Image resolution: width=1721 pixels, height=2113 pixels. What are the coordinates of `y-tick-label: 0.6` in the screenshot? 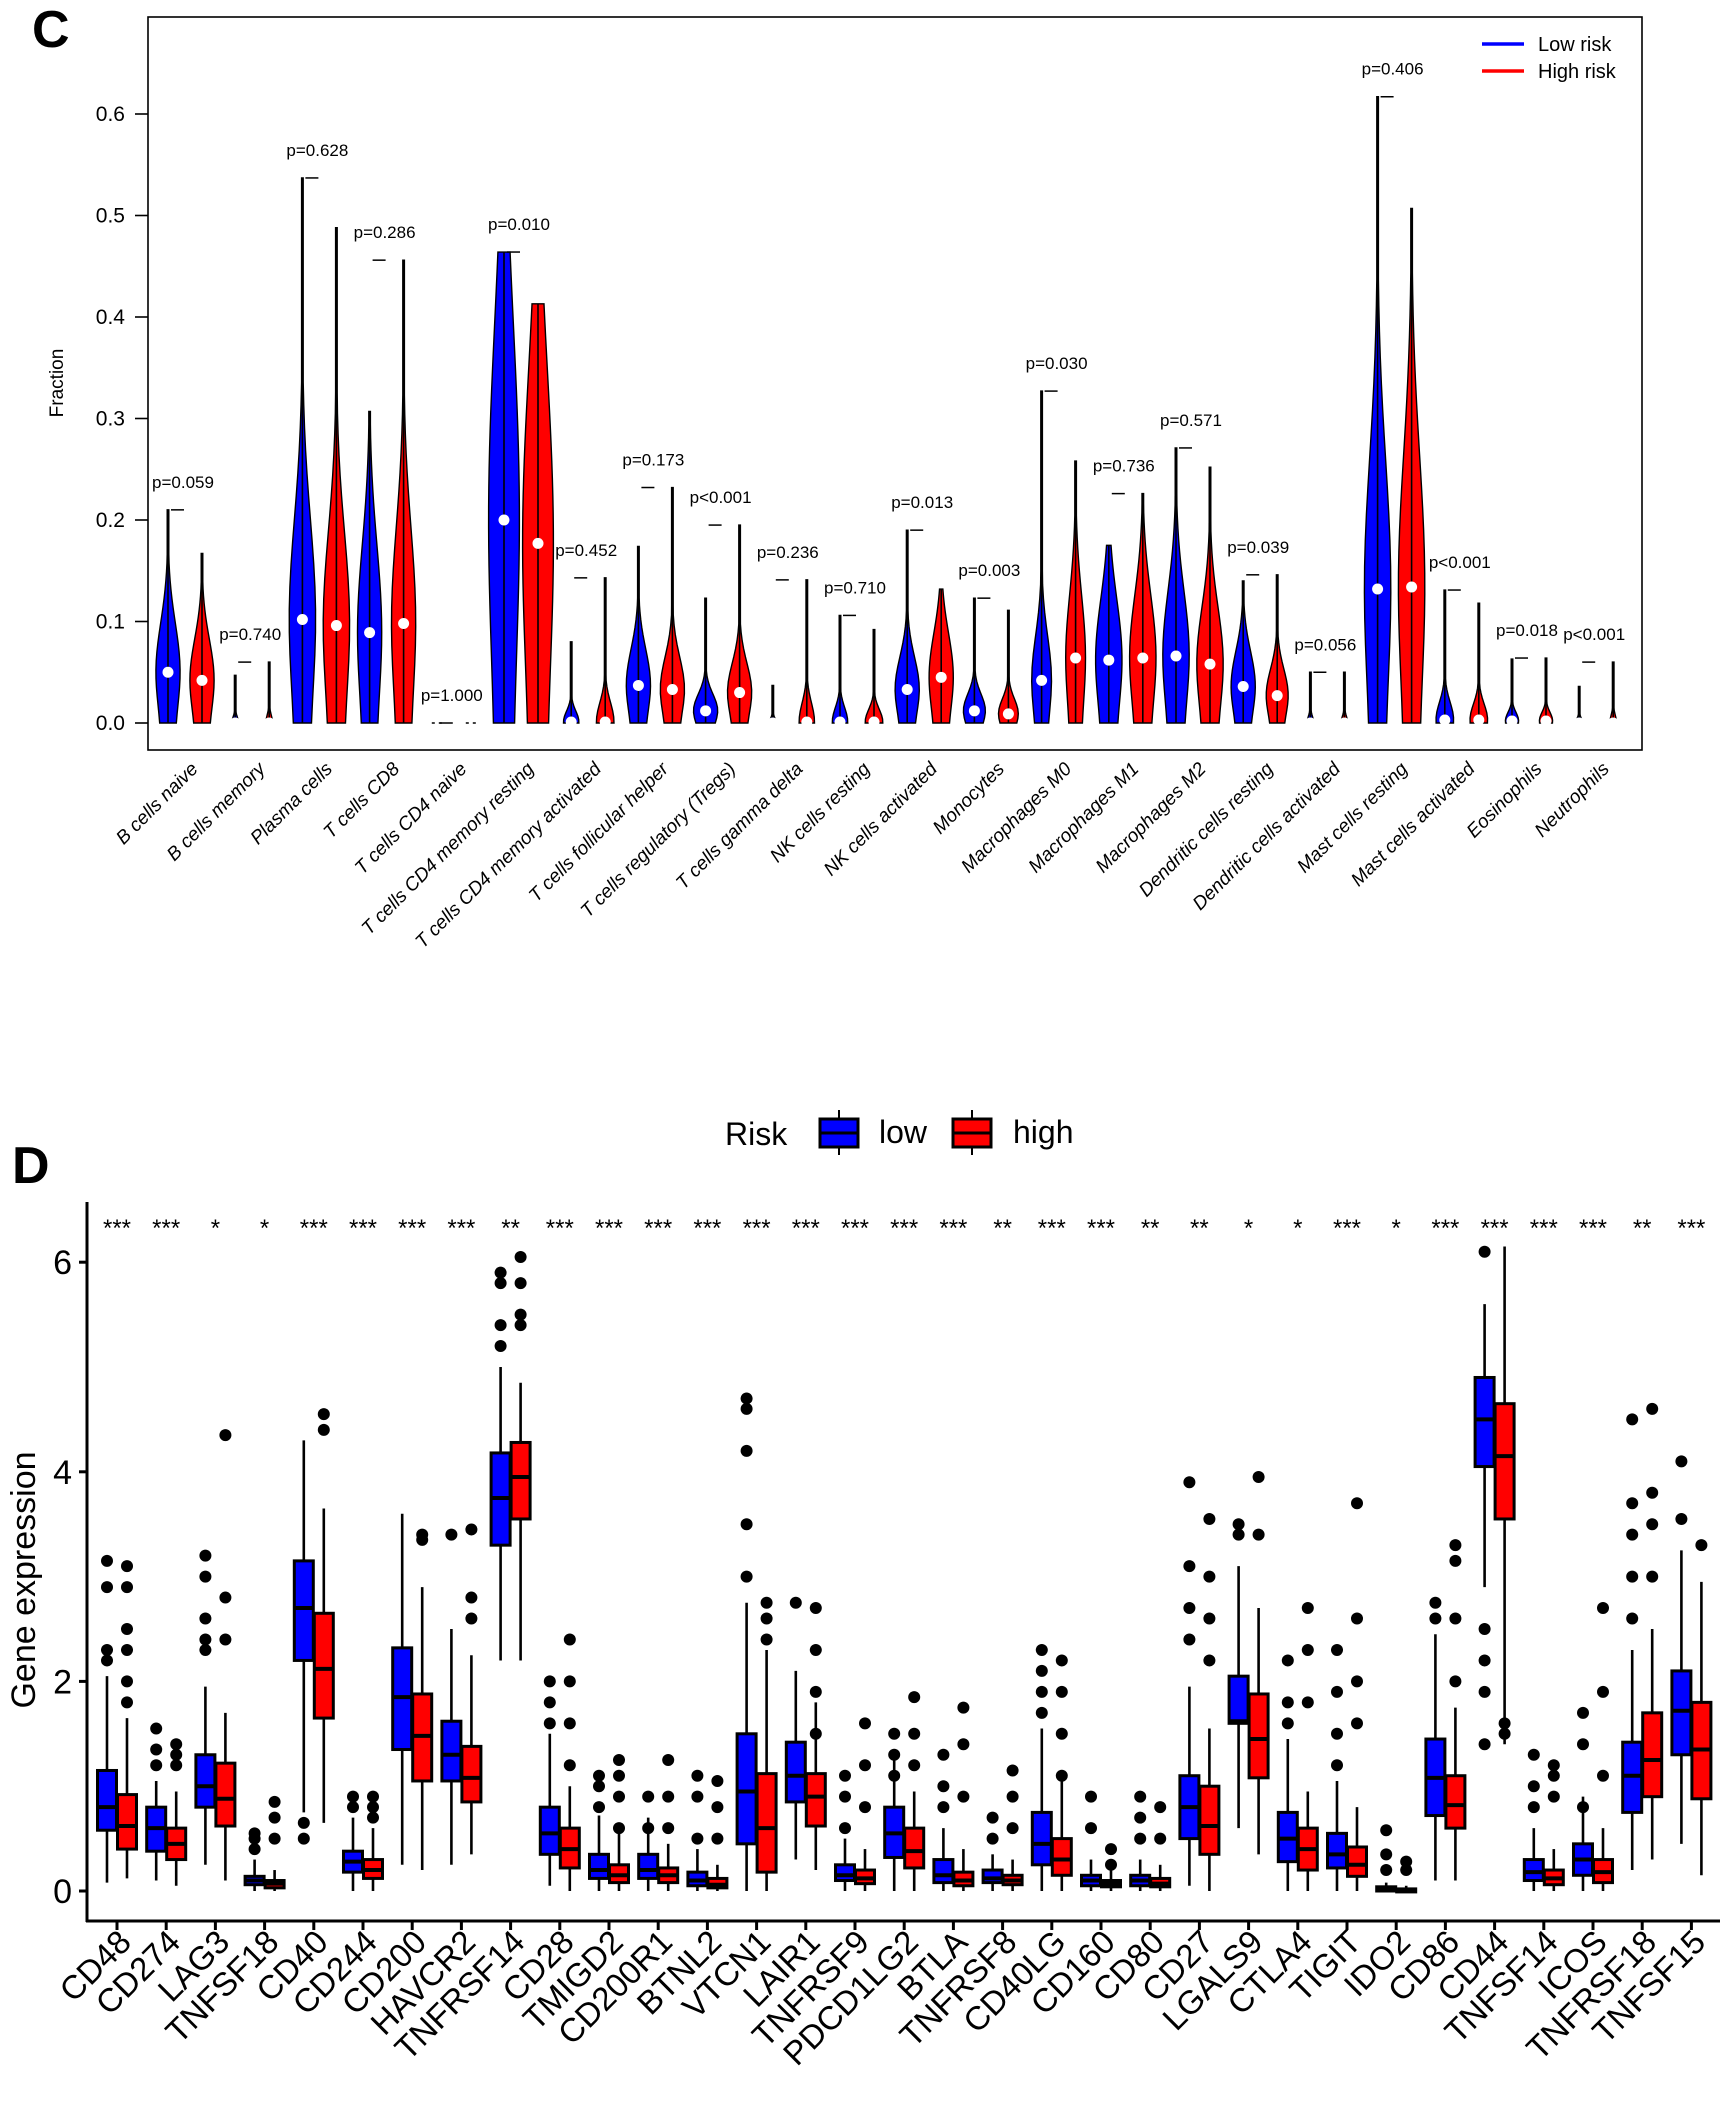 It's located at (110, 114).